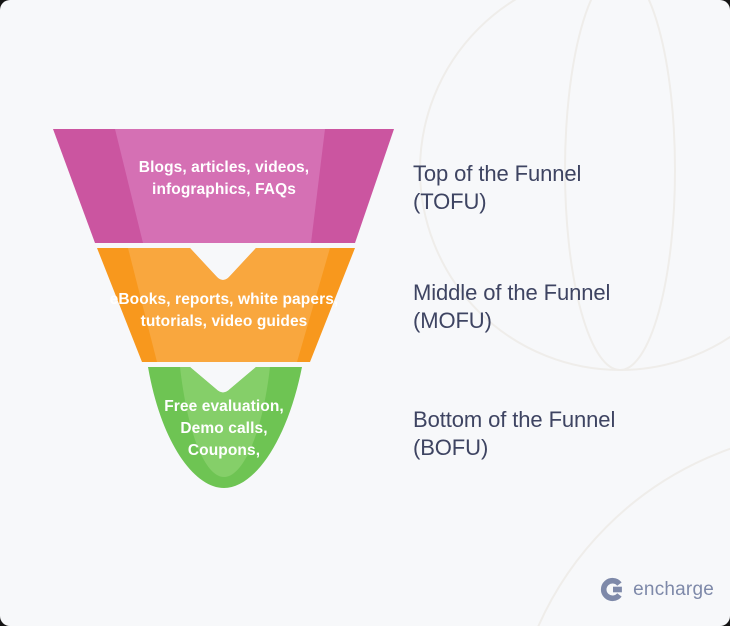 Image resolution: width=730 pixels, height=626 pixels. I want to click on bofu-stage-abbr: (BOFU), so click(451, 447).